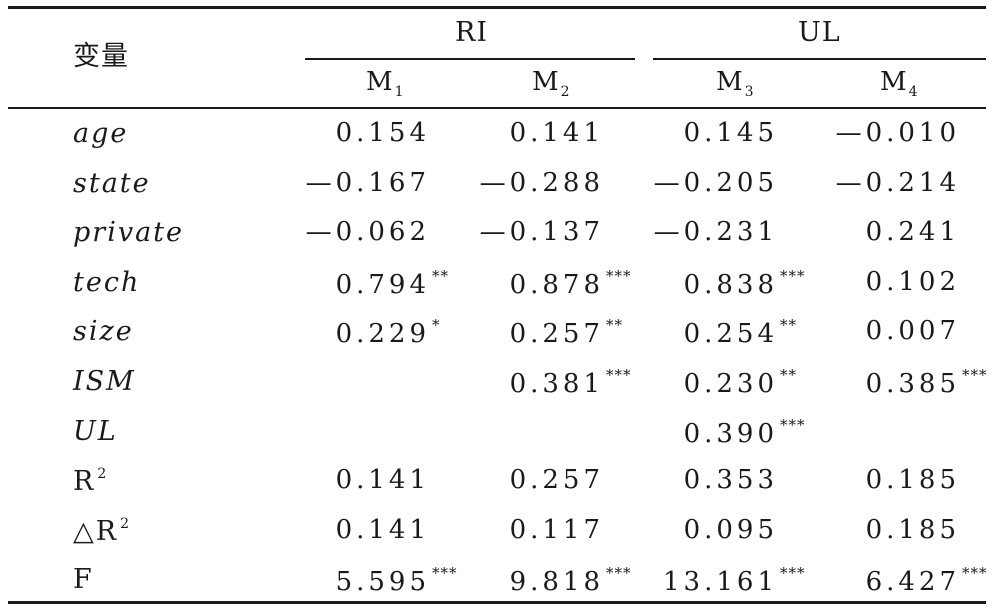  What do you see at coordinates (913, 92) in the screenshot?
I see `model-subscript: 4` at bounding box center [913, 92].